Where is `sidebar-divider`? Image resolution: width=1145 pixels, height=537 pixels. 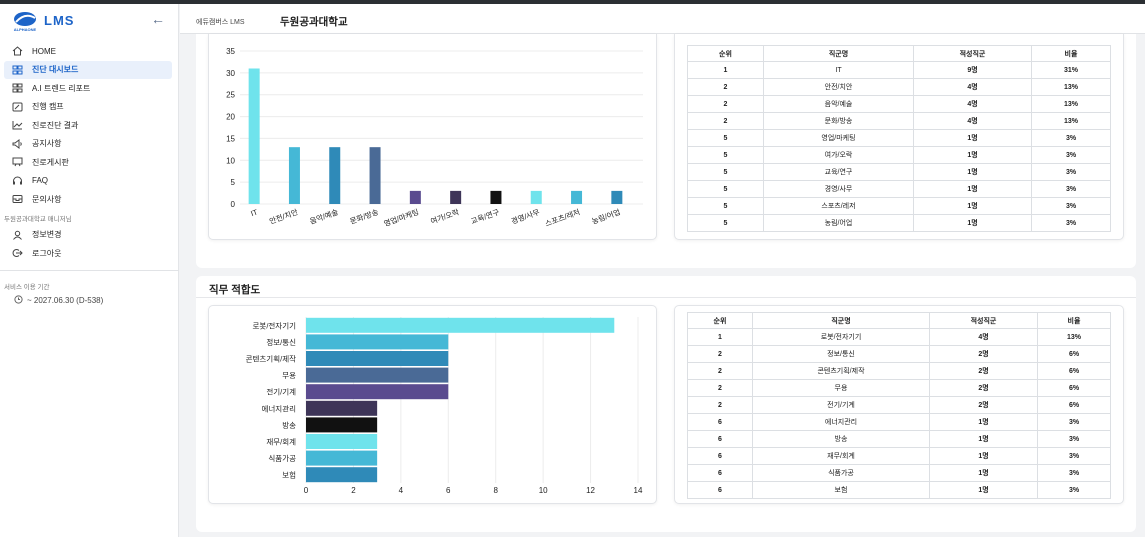
sidebar-divider is located at coordinates (89, 270).